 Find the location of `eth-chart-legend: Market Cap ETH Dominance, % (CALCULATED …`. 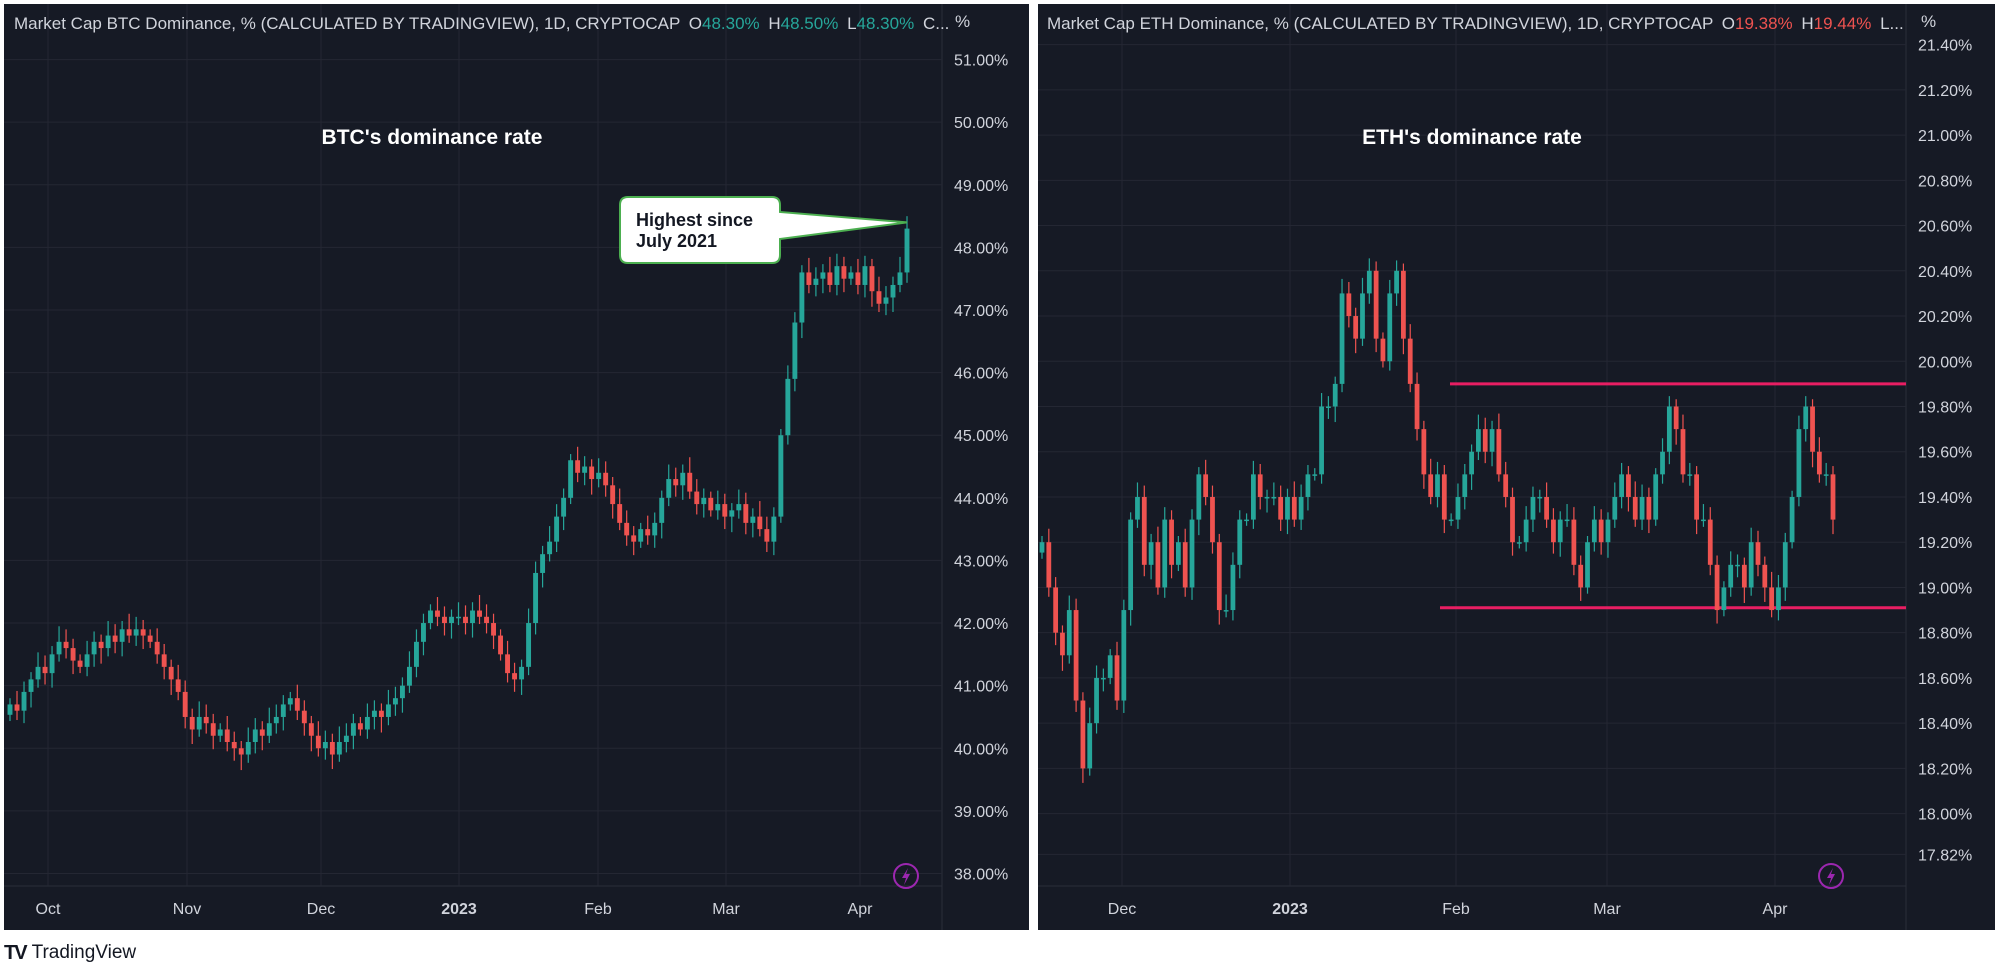

eth-chart-legend: Market Cap ETH Dominance, % (CALCULATED … is located at coordinates (1475, 24).